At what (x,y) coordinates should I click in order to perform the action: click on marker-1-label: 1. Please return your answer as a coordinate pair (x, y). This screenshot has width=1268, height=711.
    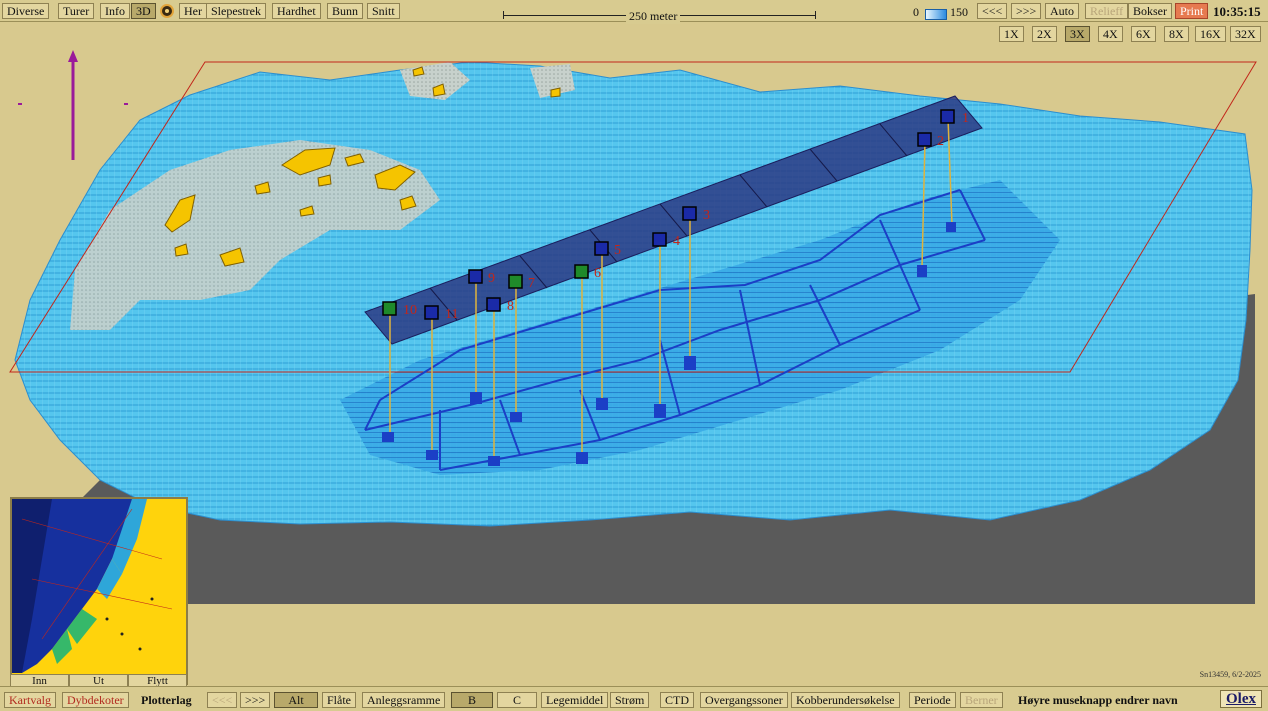
    Looking at the image, I should click on (965, 118).